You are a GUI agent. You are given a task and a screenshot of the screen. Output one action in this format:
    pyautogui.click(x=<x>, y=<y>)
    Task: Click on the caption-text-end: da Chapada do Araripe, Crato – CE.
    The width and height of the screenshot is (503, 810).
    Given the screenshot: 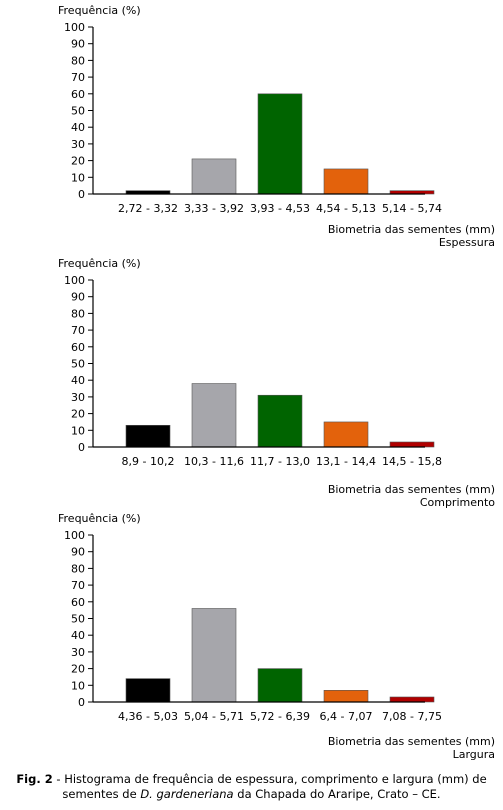 What is the action you would take?
    pyautogui.click(x=337, y=794)
    